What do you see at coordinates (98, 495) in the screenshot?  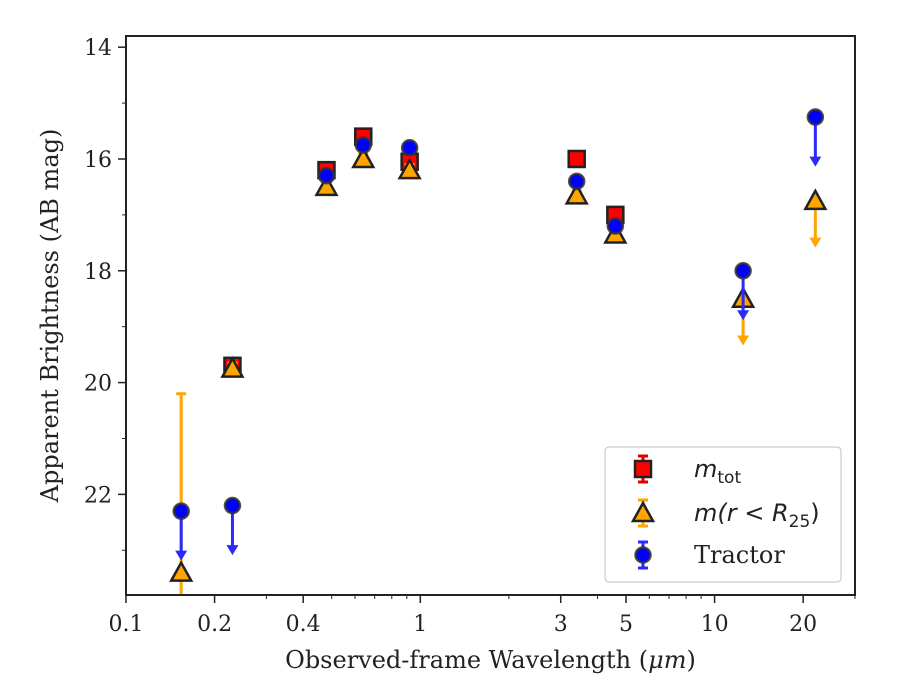 I see `y-tick-label: 22` at bounding box center [98, 495].